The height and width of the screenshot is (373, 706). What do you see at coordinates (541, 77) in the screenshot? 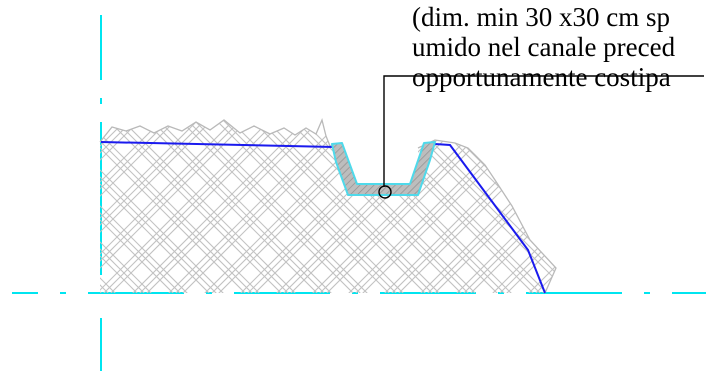
I see `annotation-text-line-3: opportunamente costipa` at bounding box center [541, 77].